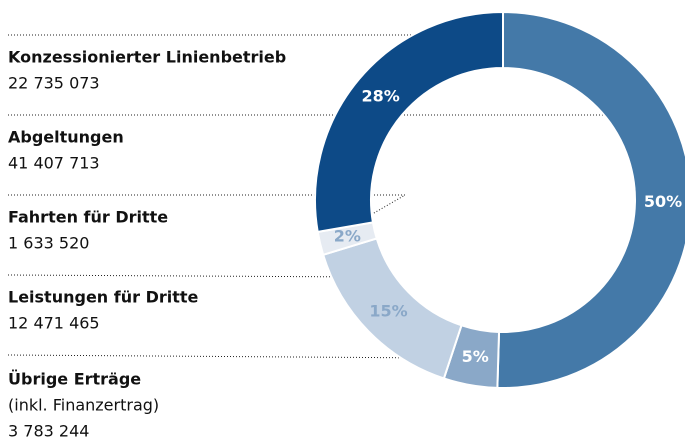 This screenshot has height=439, width=685. What do you see at coordinates (54, 83) in the screenshot?
I see `amount-label: 22 735 073` at bounding box center [54, 83].